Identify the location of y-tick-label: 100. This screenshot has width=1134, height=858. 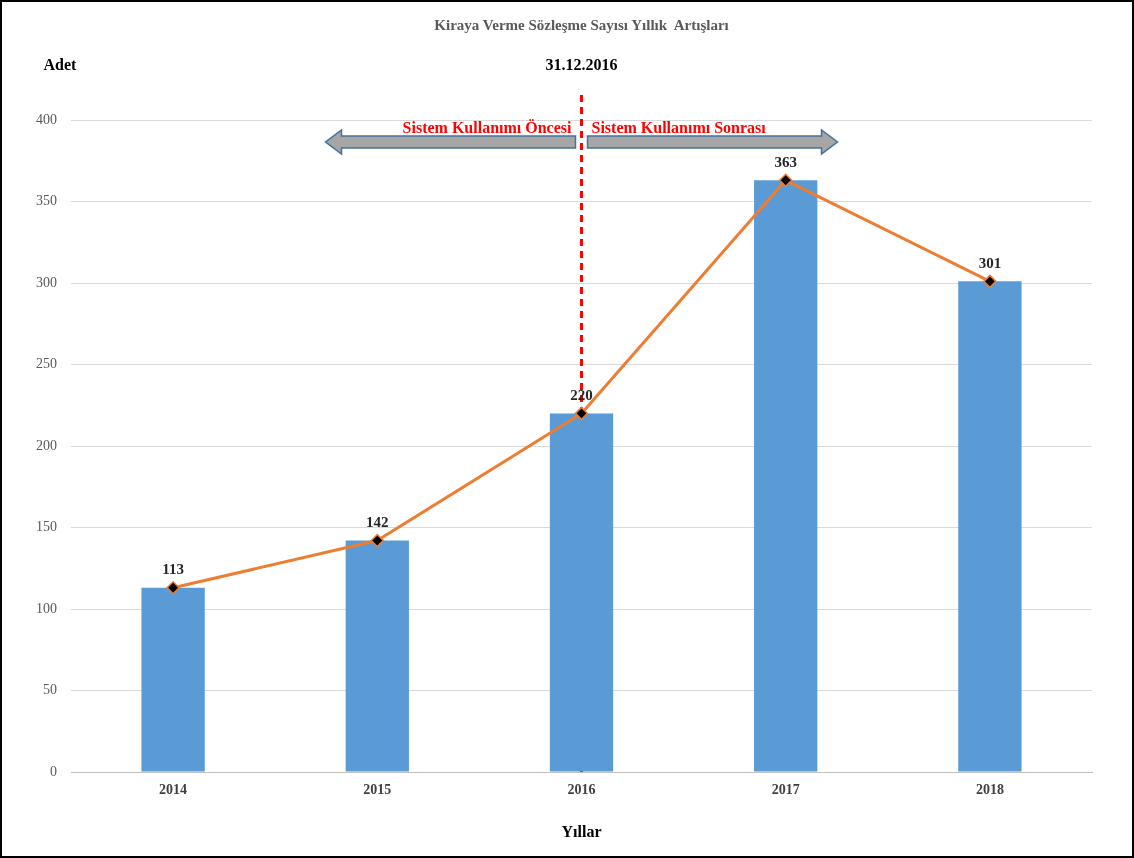
(46, 608).